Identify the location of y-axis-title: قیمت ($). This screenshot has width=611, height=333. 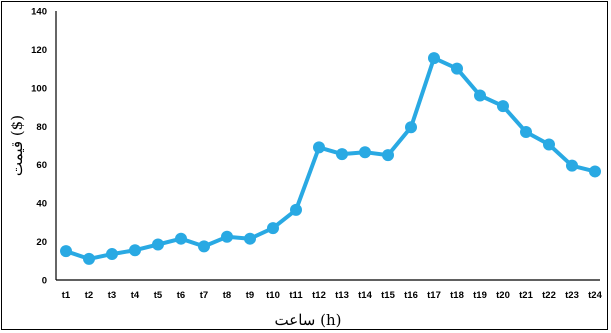
(17, 145).